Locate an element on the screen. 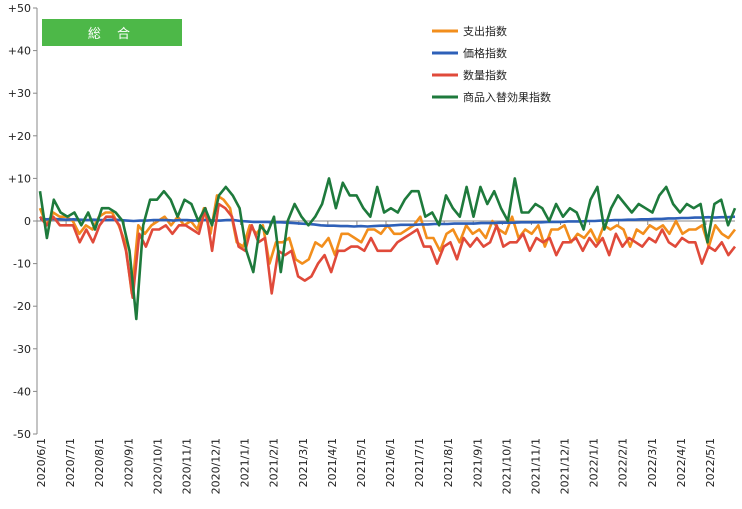  x-tick-label: 2021/2/1 is located at coordinates (274, 462).